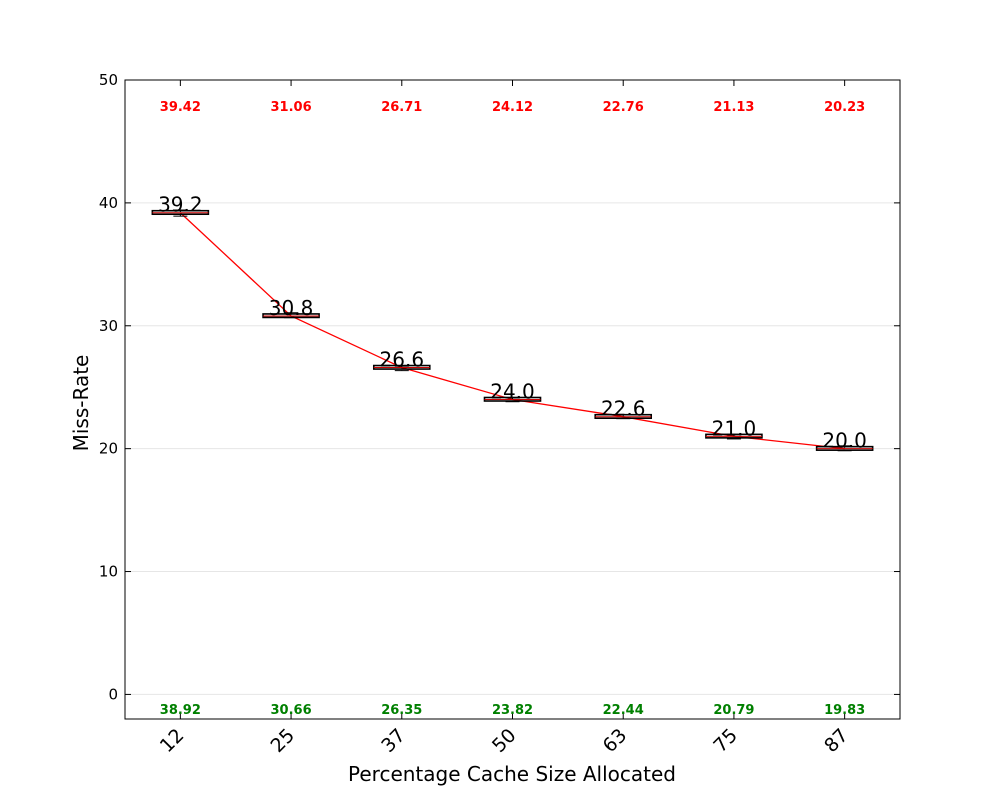  I want to click on min-value-label: 20.79, so click(733, 710).